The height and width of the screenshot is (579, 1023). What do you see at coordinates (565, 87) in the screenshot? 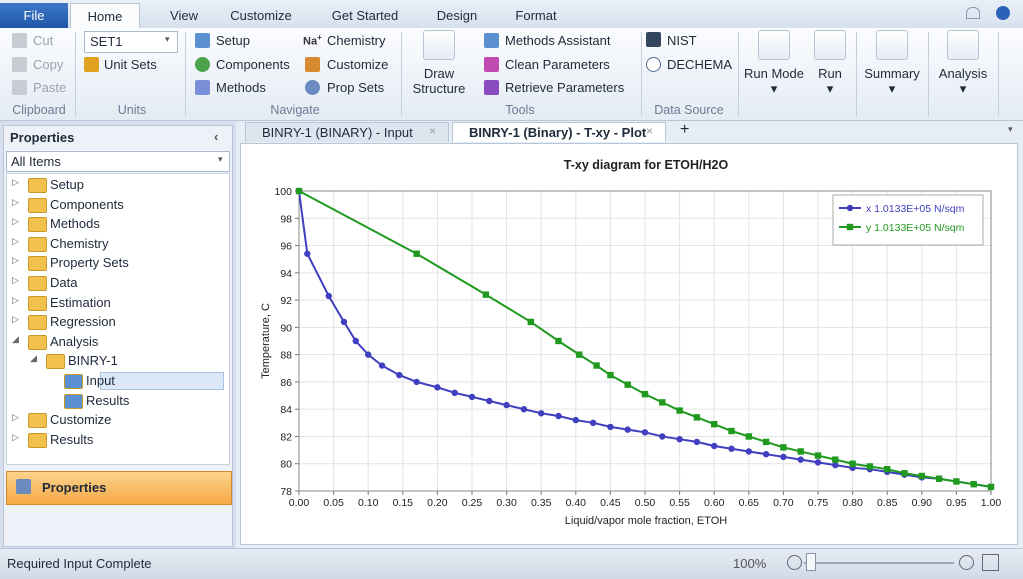
I see `retrieve-parameters-button: Retrieve Parameters` at bounding box center [565, 87].